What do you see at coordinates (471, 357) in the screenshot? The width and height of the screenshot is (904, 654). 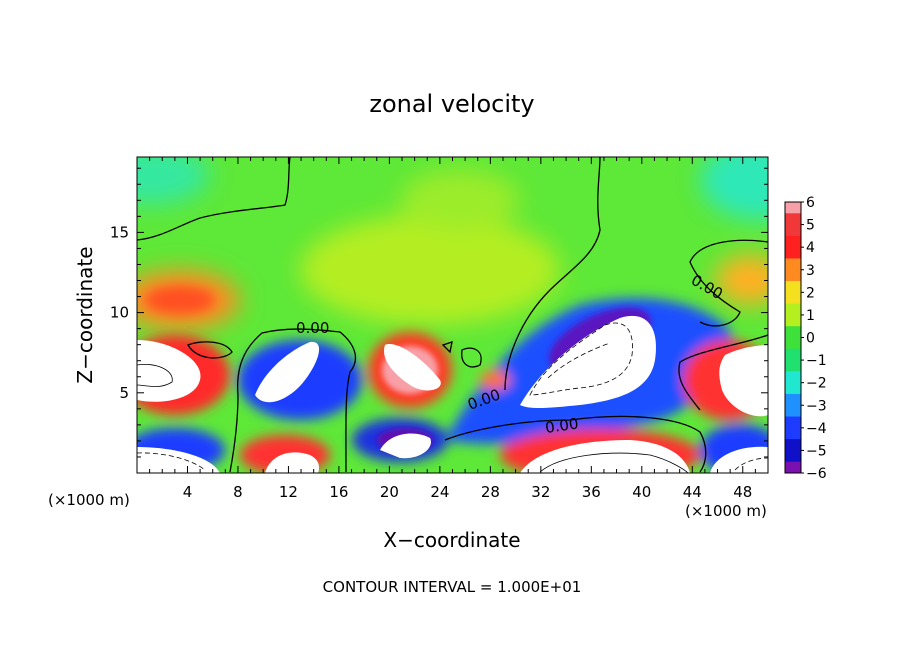 I see `zero-contour-blob-centre` at bounding box center [471, 357].